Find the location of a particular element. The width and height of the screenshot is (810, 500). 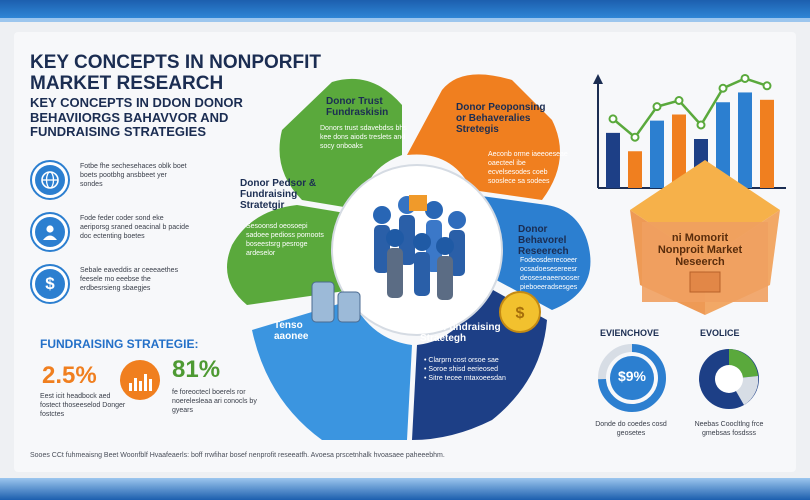

wheel-segment-trust is located at coordinates (340, 144).